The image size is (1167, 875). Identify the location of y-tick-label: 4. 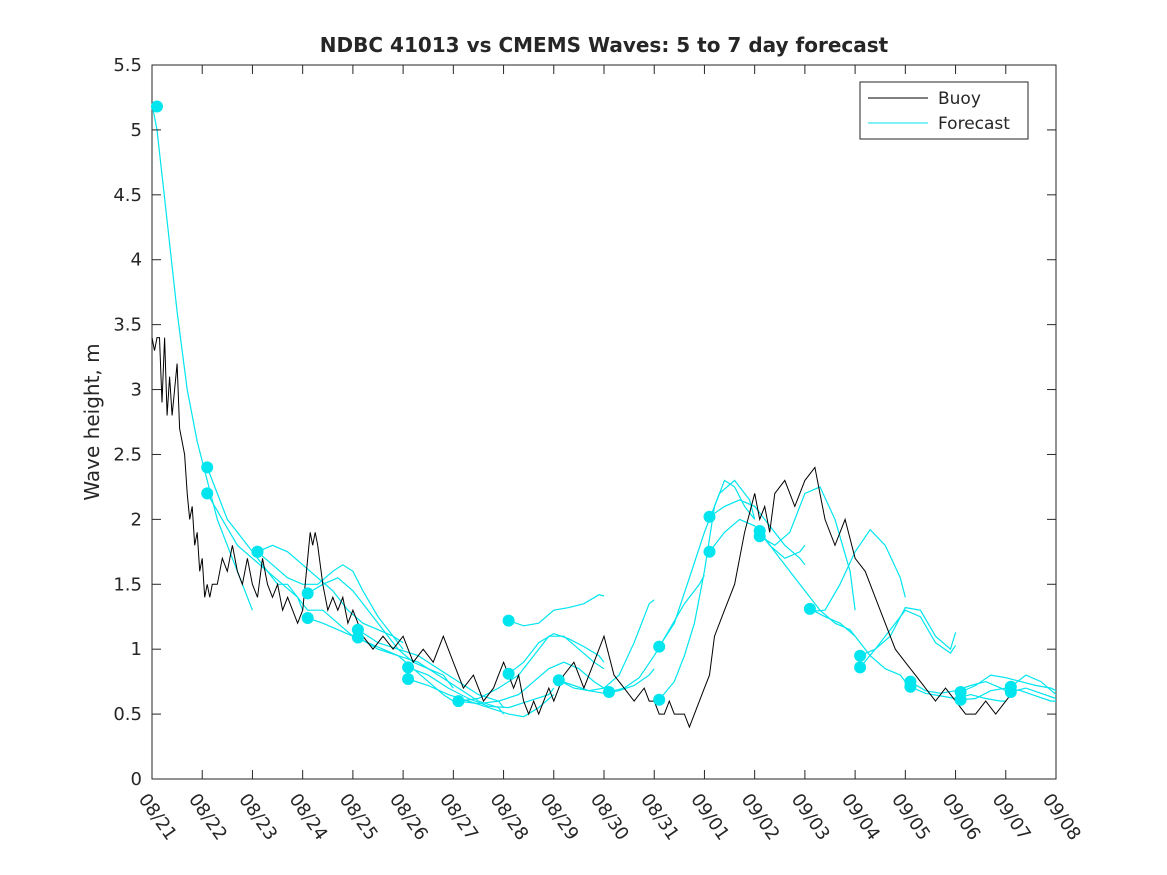
(136, 260).